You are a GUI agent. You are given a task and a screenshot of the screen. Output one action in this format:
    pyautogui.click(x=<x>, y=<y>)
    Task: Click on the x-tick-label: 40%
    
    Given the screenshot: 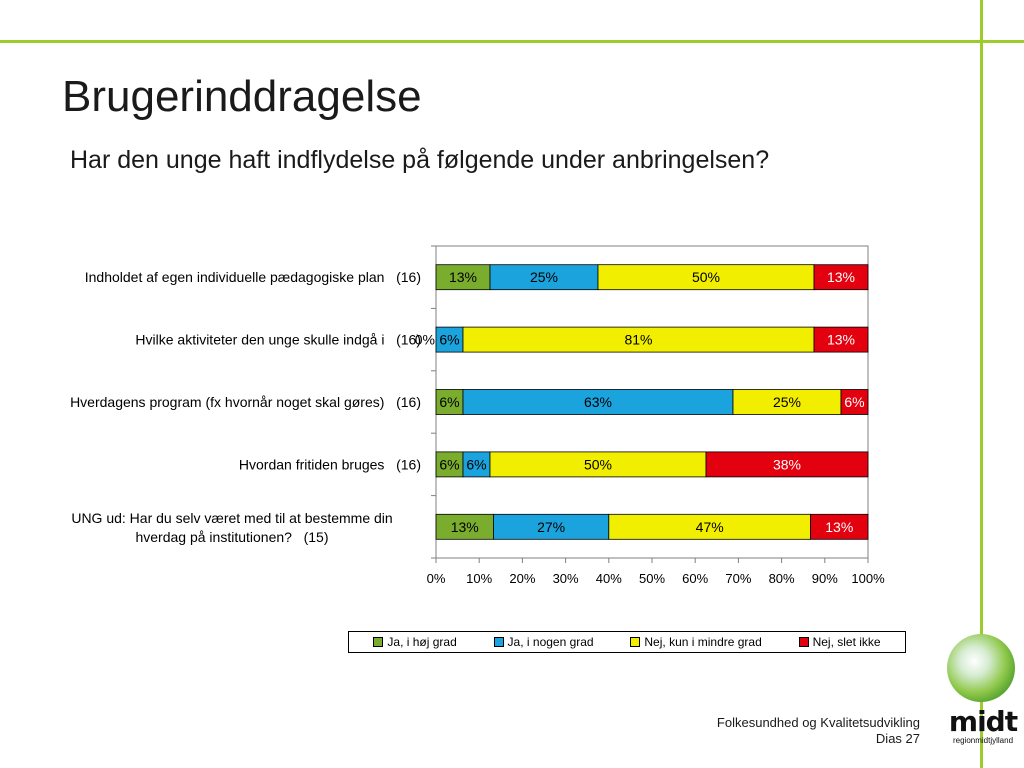 What is the action you would take?
    pyautogui.click(x=609, y=578)
    